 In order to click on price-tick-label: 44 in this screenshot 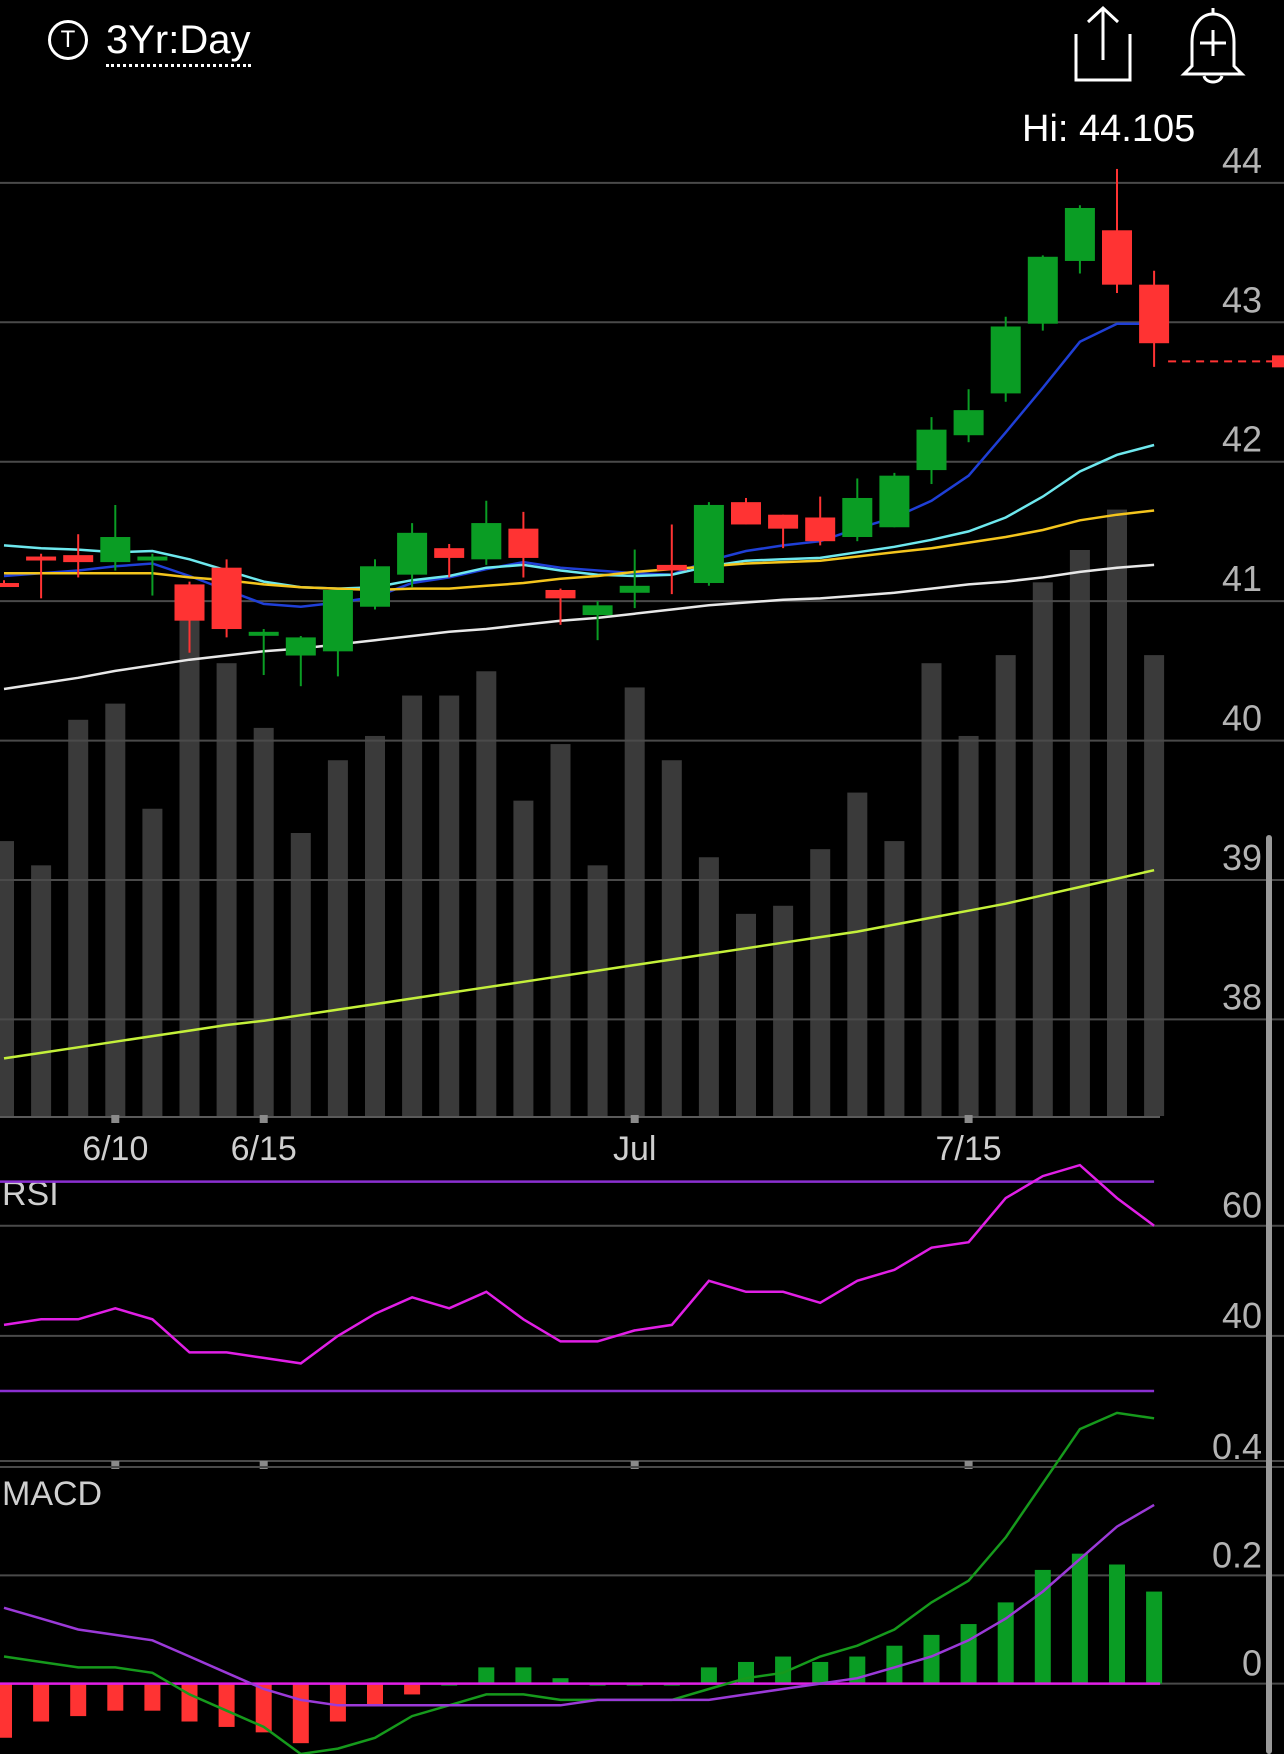, I will do `click(1242, 160)`.